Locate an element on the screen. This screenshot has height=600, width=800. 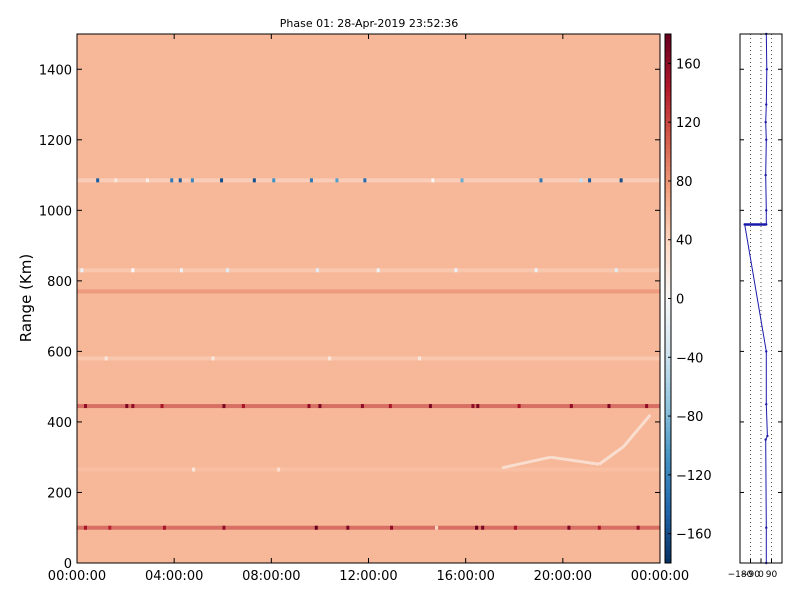
colorbar-ticks: −160 −120 −80 −40 0 40 80 120 160 is located at coordinates (690, 300).